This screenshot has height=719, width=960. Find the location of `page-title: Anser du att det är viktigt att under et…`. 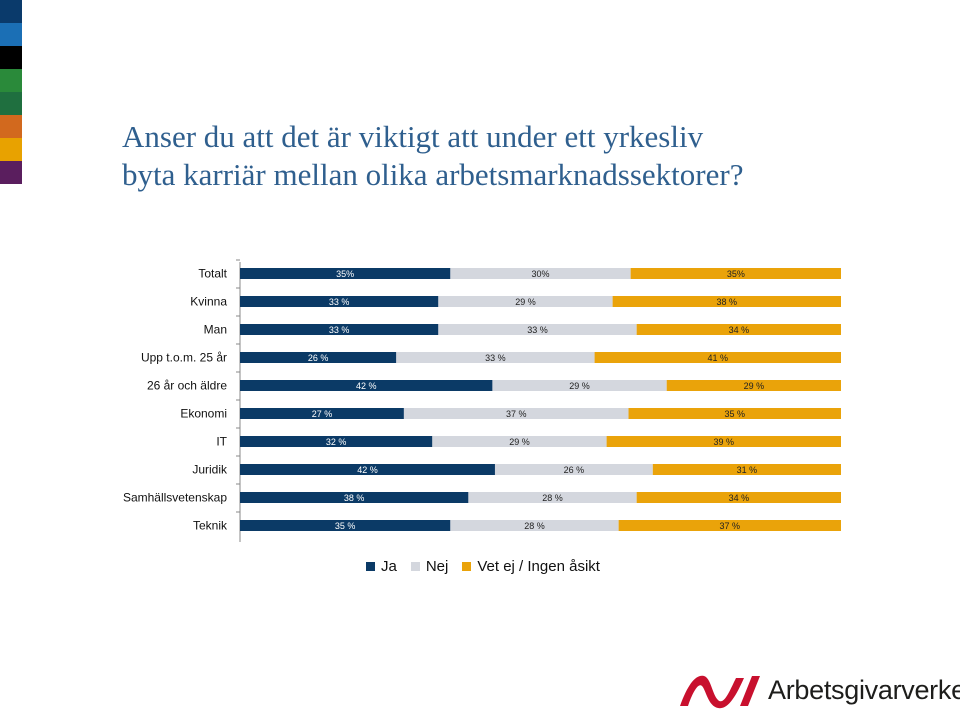

page-title: Anser du att det är viktigt att under et… is located at coordinates (522, 156).